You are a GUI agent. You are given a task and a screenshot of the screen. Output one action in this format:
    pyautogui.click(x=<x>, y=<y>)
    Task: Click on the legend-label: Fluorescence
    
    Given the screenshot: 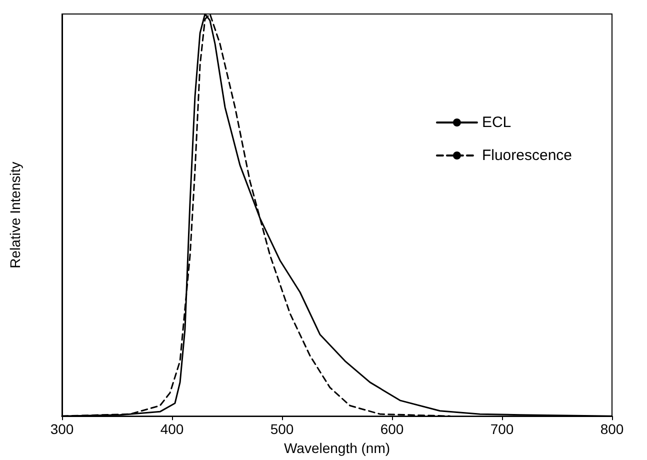 What is the action you would take?
    pyautogui.click(x=527, y=155)
    